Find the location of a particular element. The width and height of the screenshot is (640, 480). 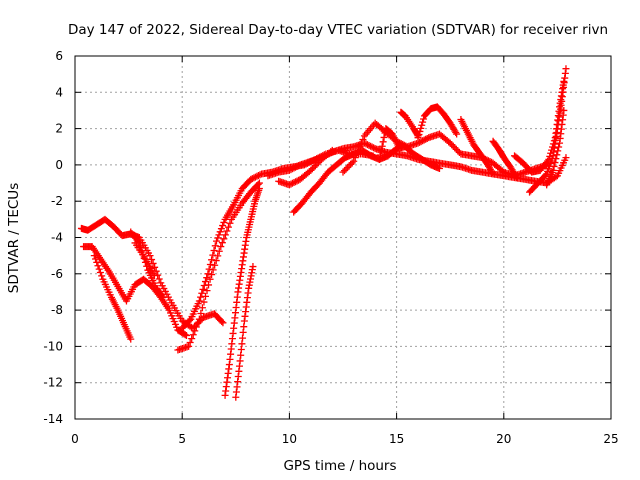

x-axis-label: GPS time / hours is located at coordinates (339, 466).